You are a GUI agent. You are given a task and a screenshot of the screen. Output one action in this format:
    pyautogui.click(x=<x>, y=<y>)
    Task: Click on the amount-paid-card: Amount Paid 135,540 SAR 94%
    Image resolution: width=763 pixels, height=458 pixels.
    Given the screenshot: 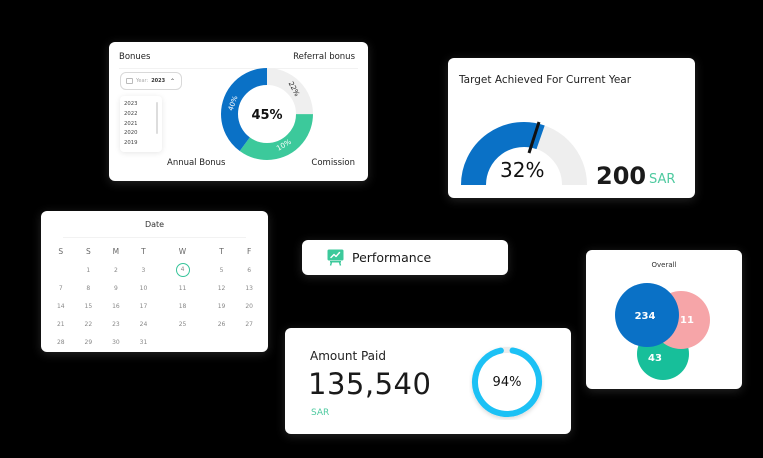 What is the action you would take?
    pyautogui.click(x=428, y=381)
    